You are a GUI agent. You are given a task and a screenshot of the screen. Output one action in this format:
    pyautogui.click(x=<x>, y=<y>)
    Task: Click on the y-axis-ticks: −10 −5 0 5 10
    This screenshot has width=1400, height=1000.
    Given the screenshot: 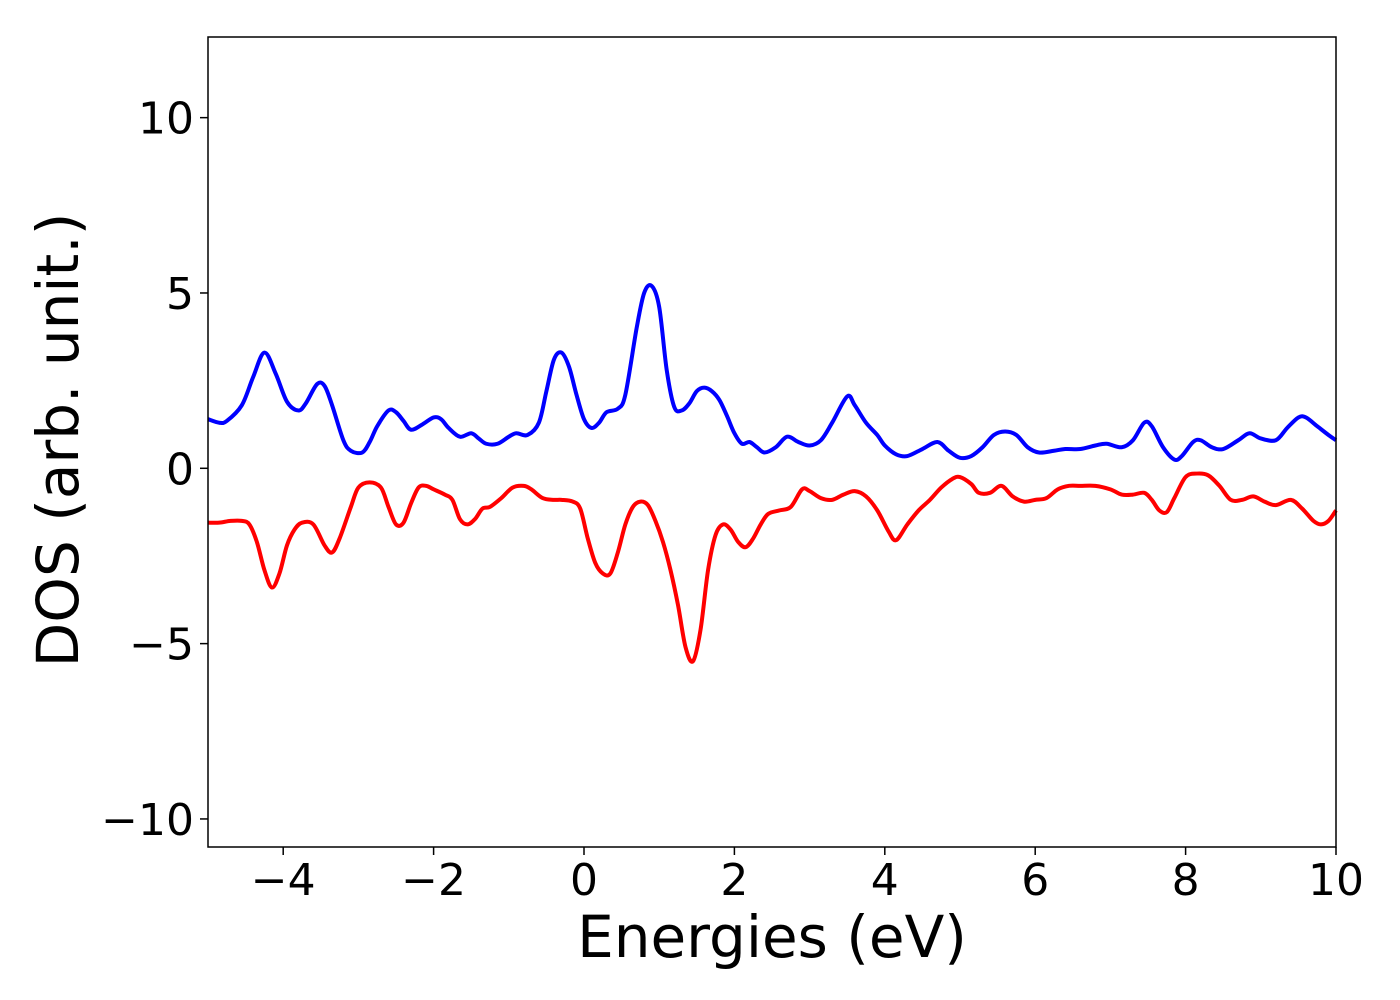 What is the action you would take?
    pyautogui.click(x=154, y=470)
    